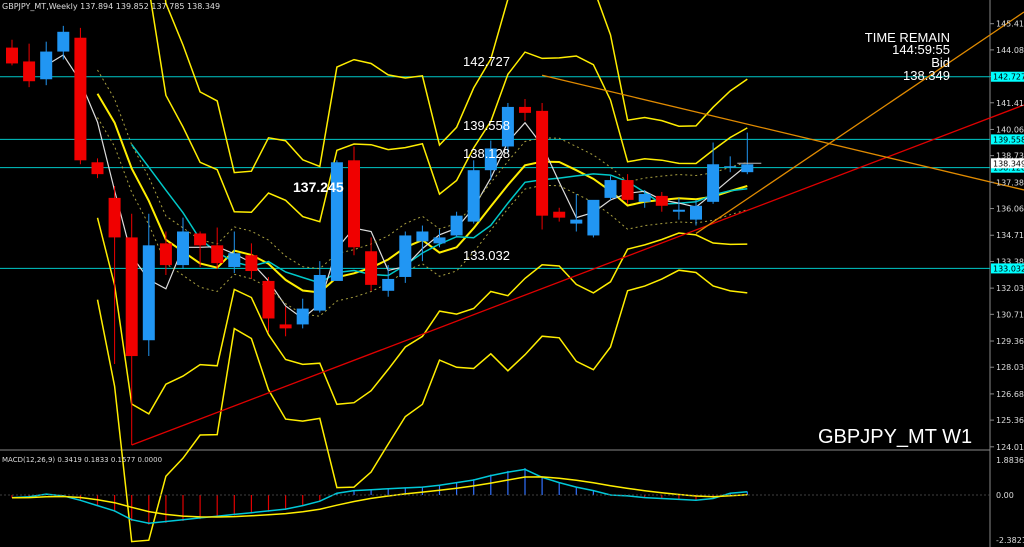  What do you see at coordinates (1010, 103) in the screenshot?
I see `axis-tick-label: 141.410` at bounding box center [1010, 103].